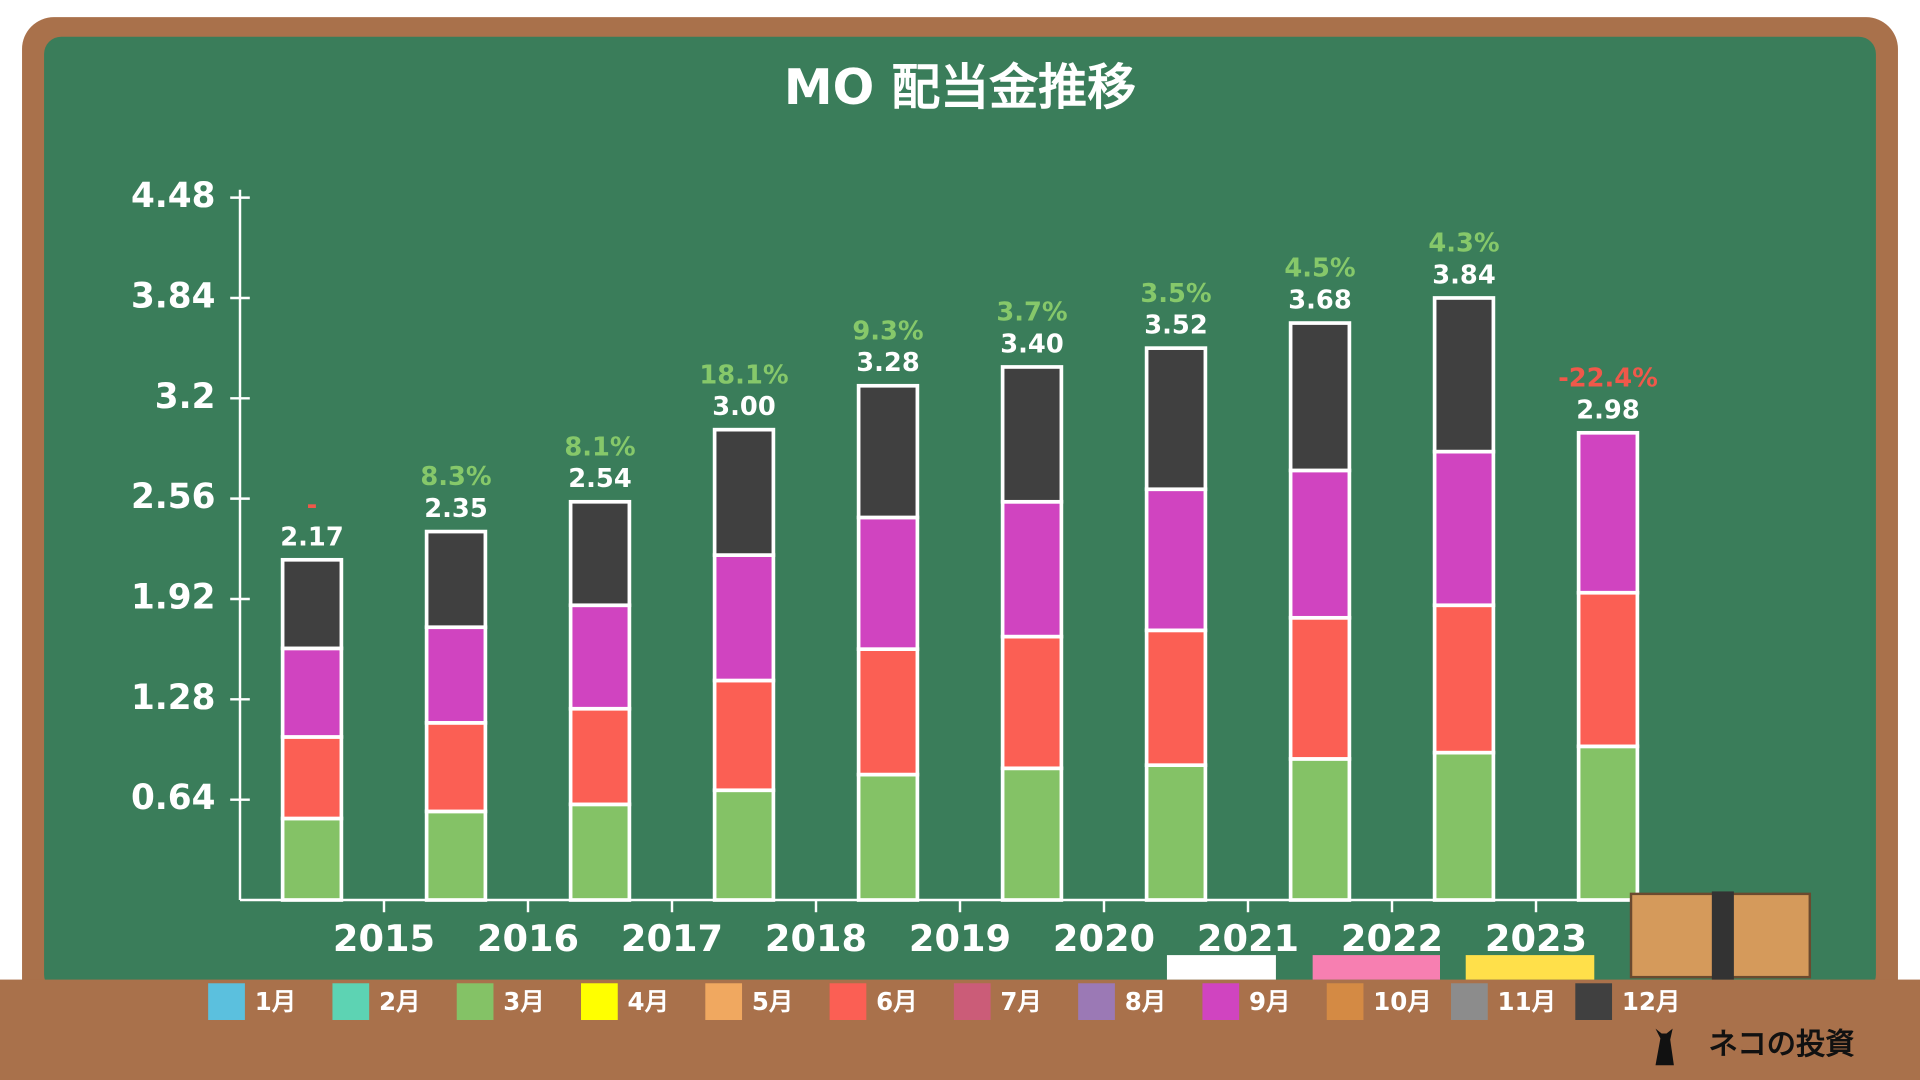 The height and width of the screenshot is (1080, 1920). I want to click on x-tick-label: 2023, so click(1536, 938).